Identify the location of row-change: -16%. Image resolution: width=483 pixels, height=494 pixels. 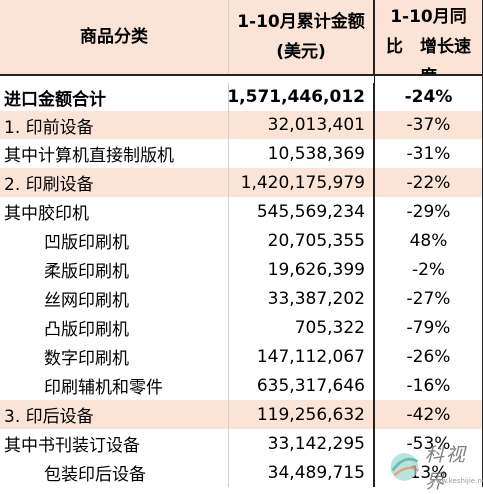
(428, 385).